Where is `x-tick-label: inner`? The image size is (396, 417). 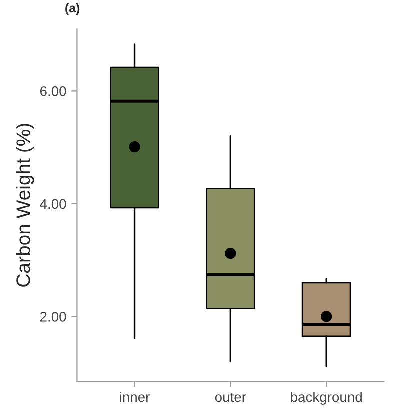
x-tick-label: inner is located at coordinates (135, 397).